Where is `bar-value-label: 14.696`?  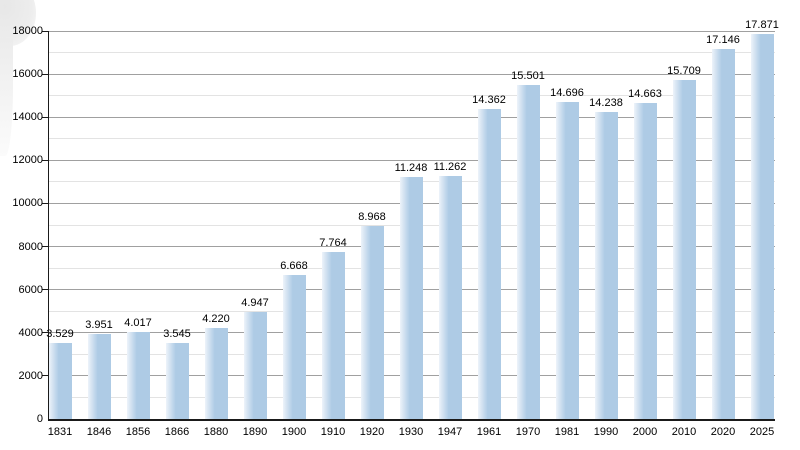
bar-value-label: 14.696 is located at coordinates (567, 93).